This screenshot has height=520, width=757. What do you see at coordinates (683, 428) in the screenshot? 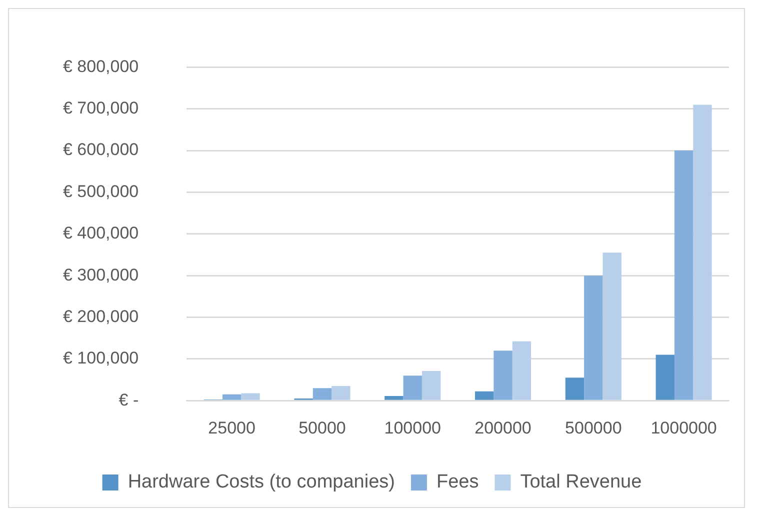
I see `x-tick-label: 1000000` at bounding box center [683, 428].